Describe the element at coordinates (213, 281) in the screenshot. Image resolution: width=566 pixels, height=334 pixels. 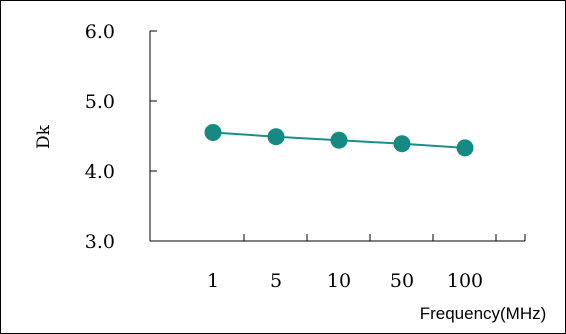
I see `x-tick-label: 1` at that location.